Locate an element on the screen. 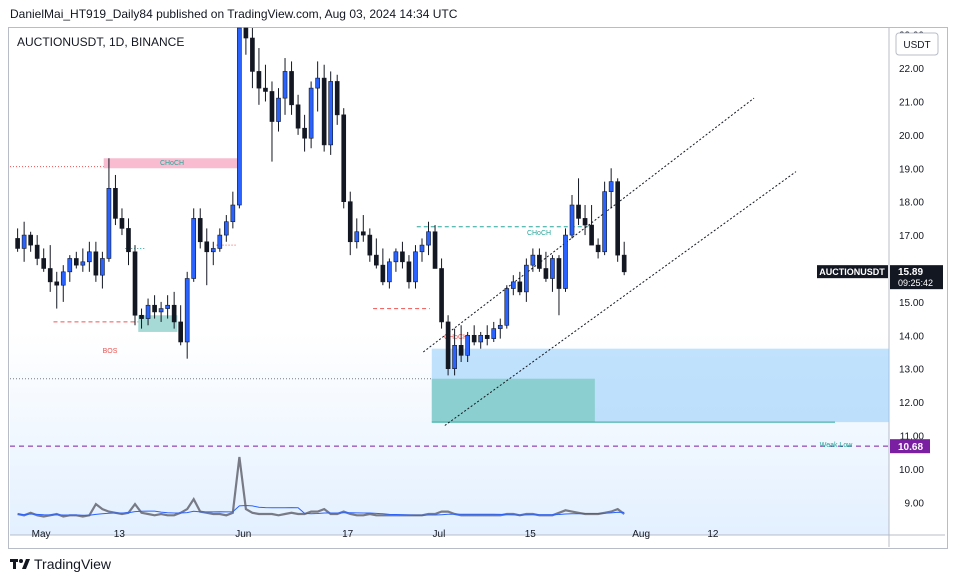  supply-zone is located at coordinates (172, 163).